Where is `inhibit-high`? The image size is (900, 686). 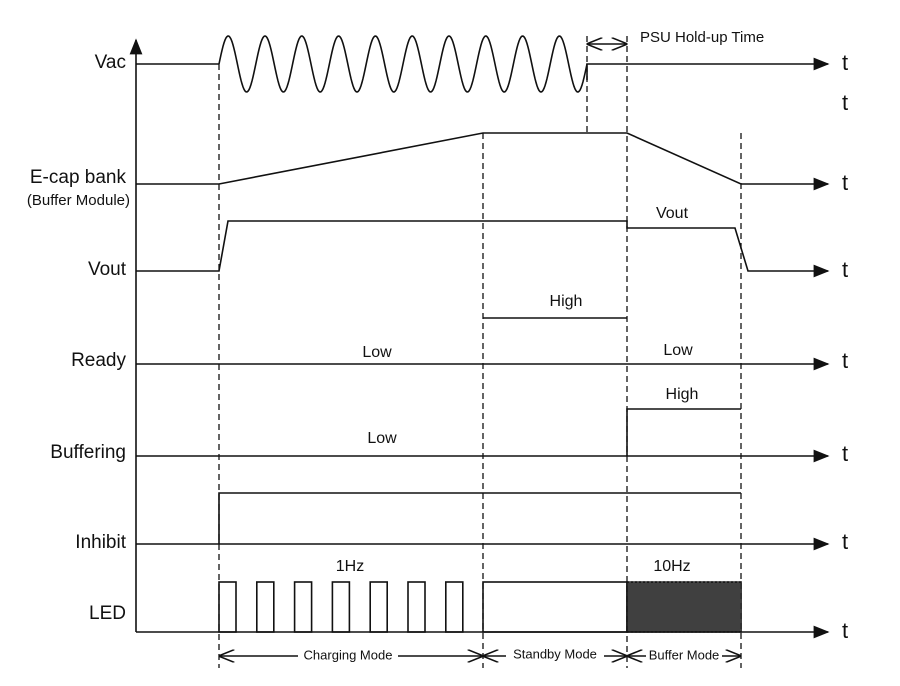
inhibit-high is located at coordinates (479, 518).